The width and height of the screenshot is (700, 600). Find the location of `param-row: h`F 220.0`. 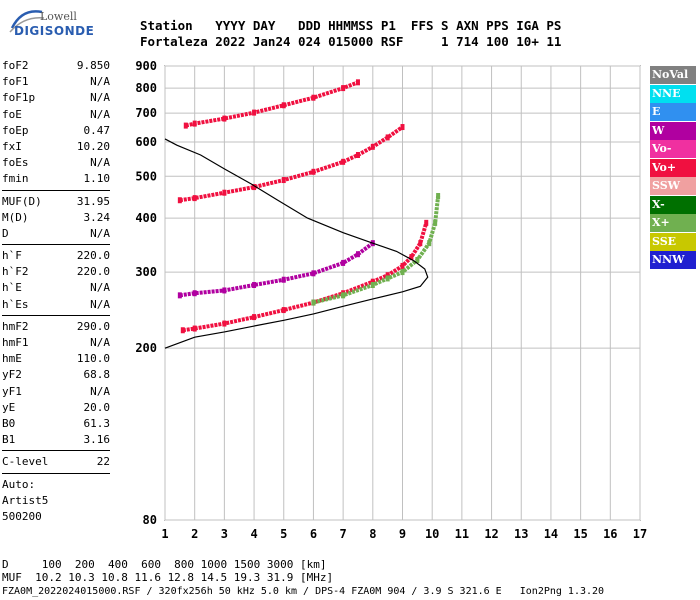

param-row: h`F 220.0 is located at coordinates (56, 256).